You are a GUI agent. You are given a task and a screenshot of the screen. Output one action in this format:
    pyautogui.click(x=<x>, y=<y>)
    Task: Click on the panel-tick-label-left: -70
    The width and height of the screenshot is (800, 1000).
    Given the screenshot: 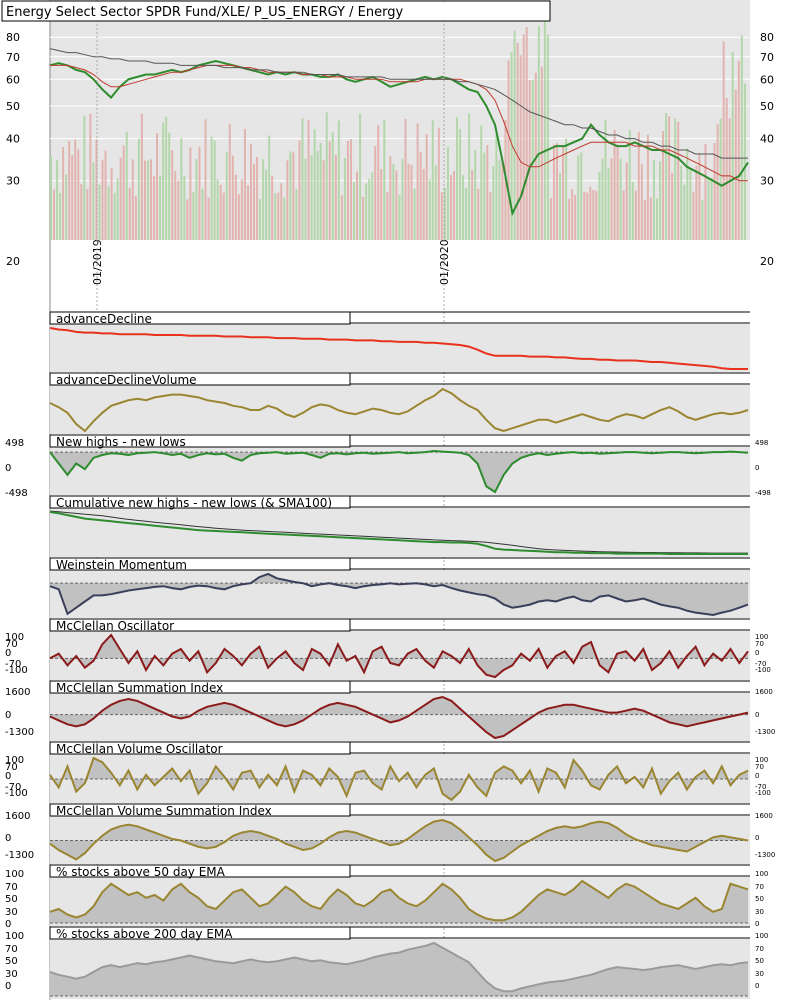 What is the action you would take?
    pyautogui.click(x=13, y=664)
    